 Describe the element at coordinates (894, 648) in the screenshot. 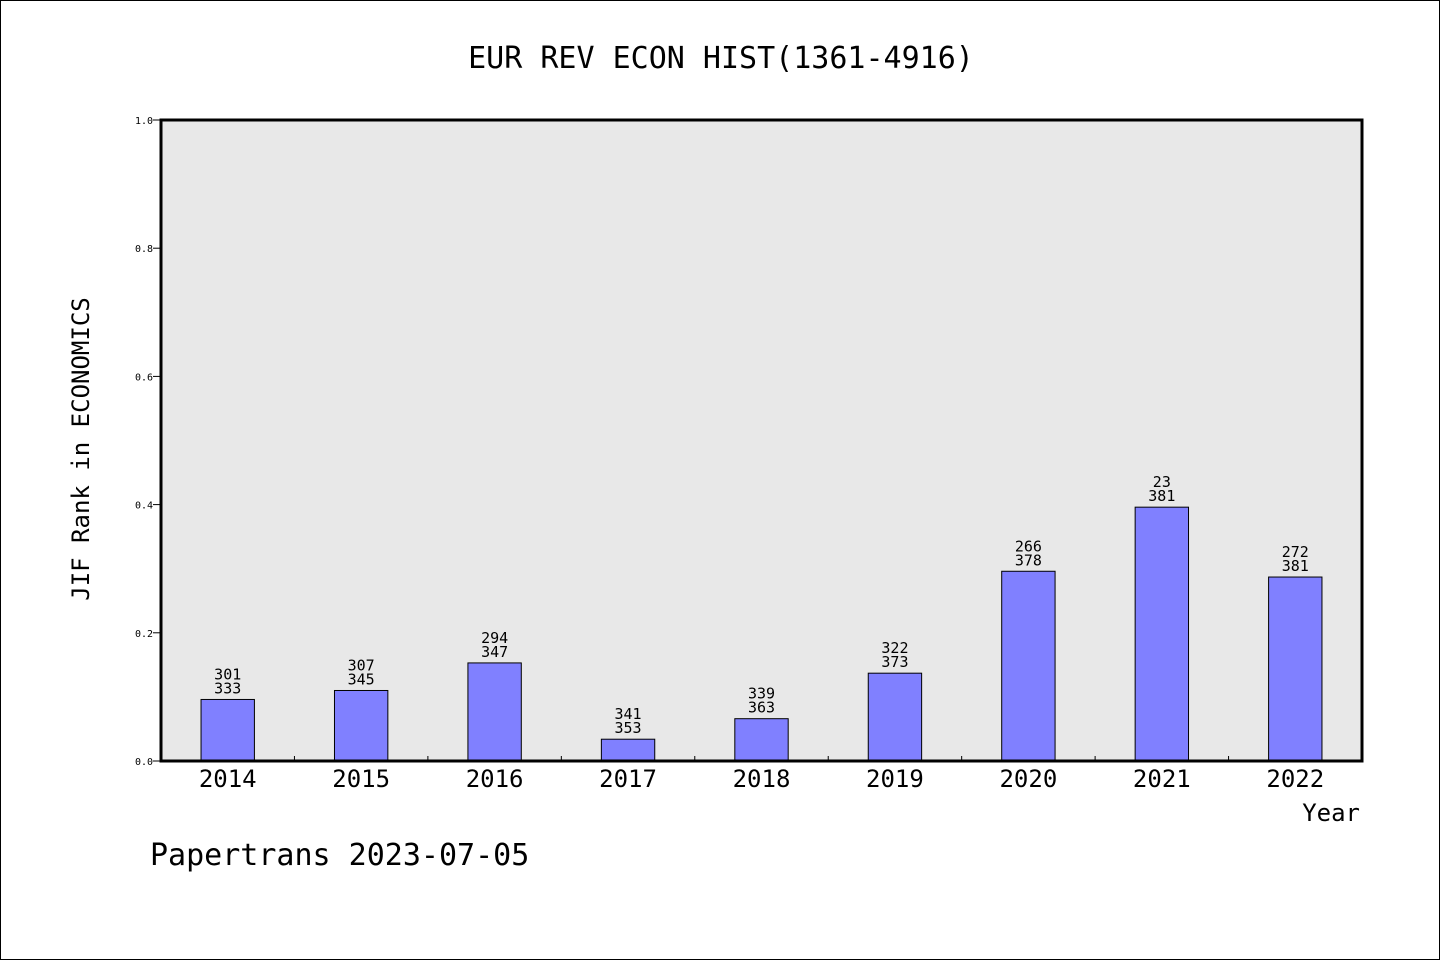

I see `bar-rank-label: 322` at that location.